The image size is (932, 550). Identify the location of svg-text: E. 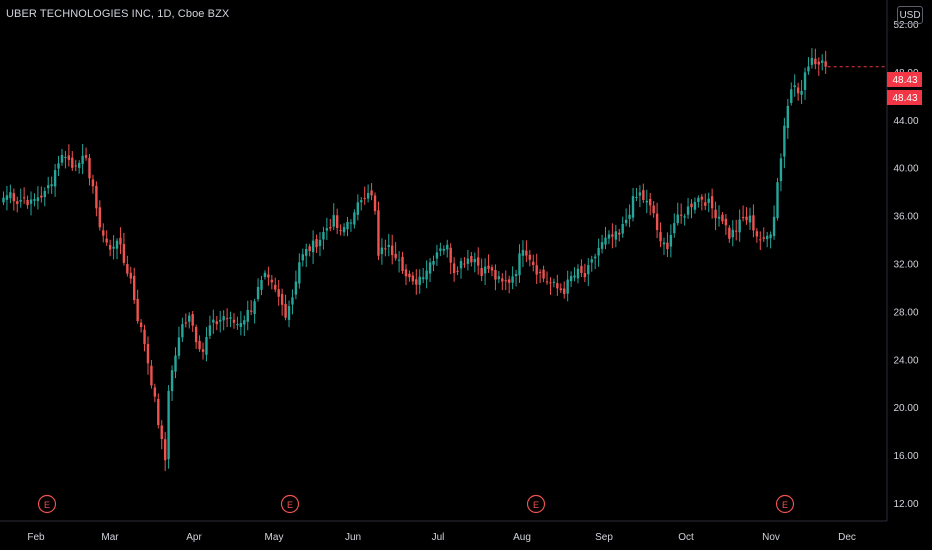
(47, 505).